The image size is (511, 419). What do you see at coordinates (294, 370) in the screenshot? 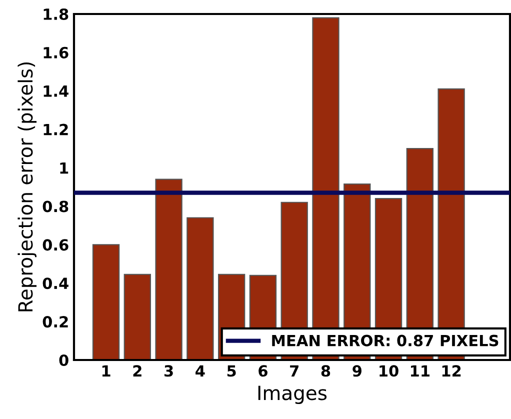
I see `x-tick-label: 7` at bounding box center [294, 370].